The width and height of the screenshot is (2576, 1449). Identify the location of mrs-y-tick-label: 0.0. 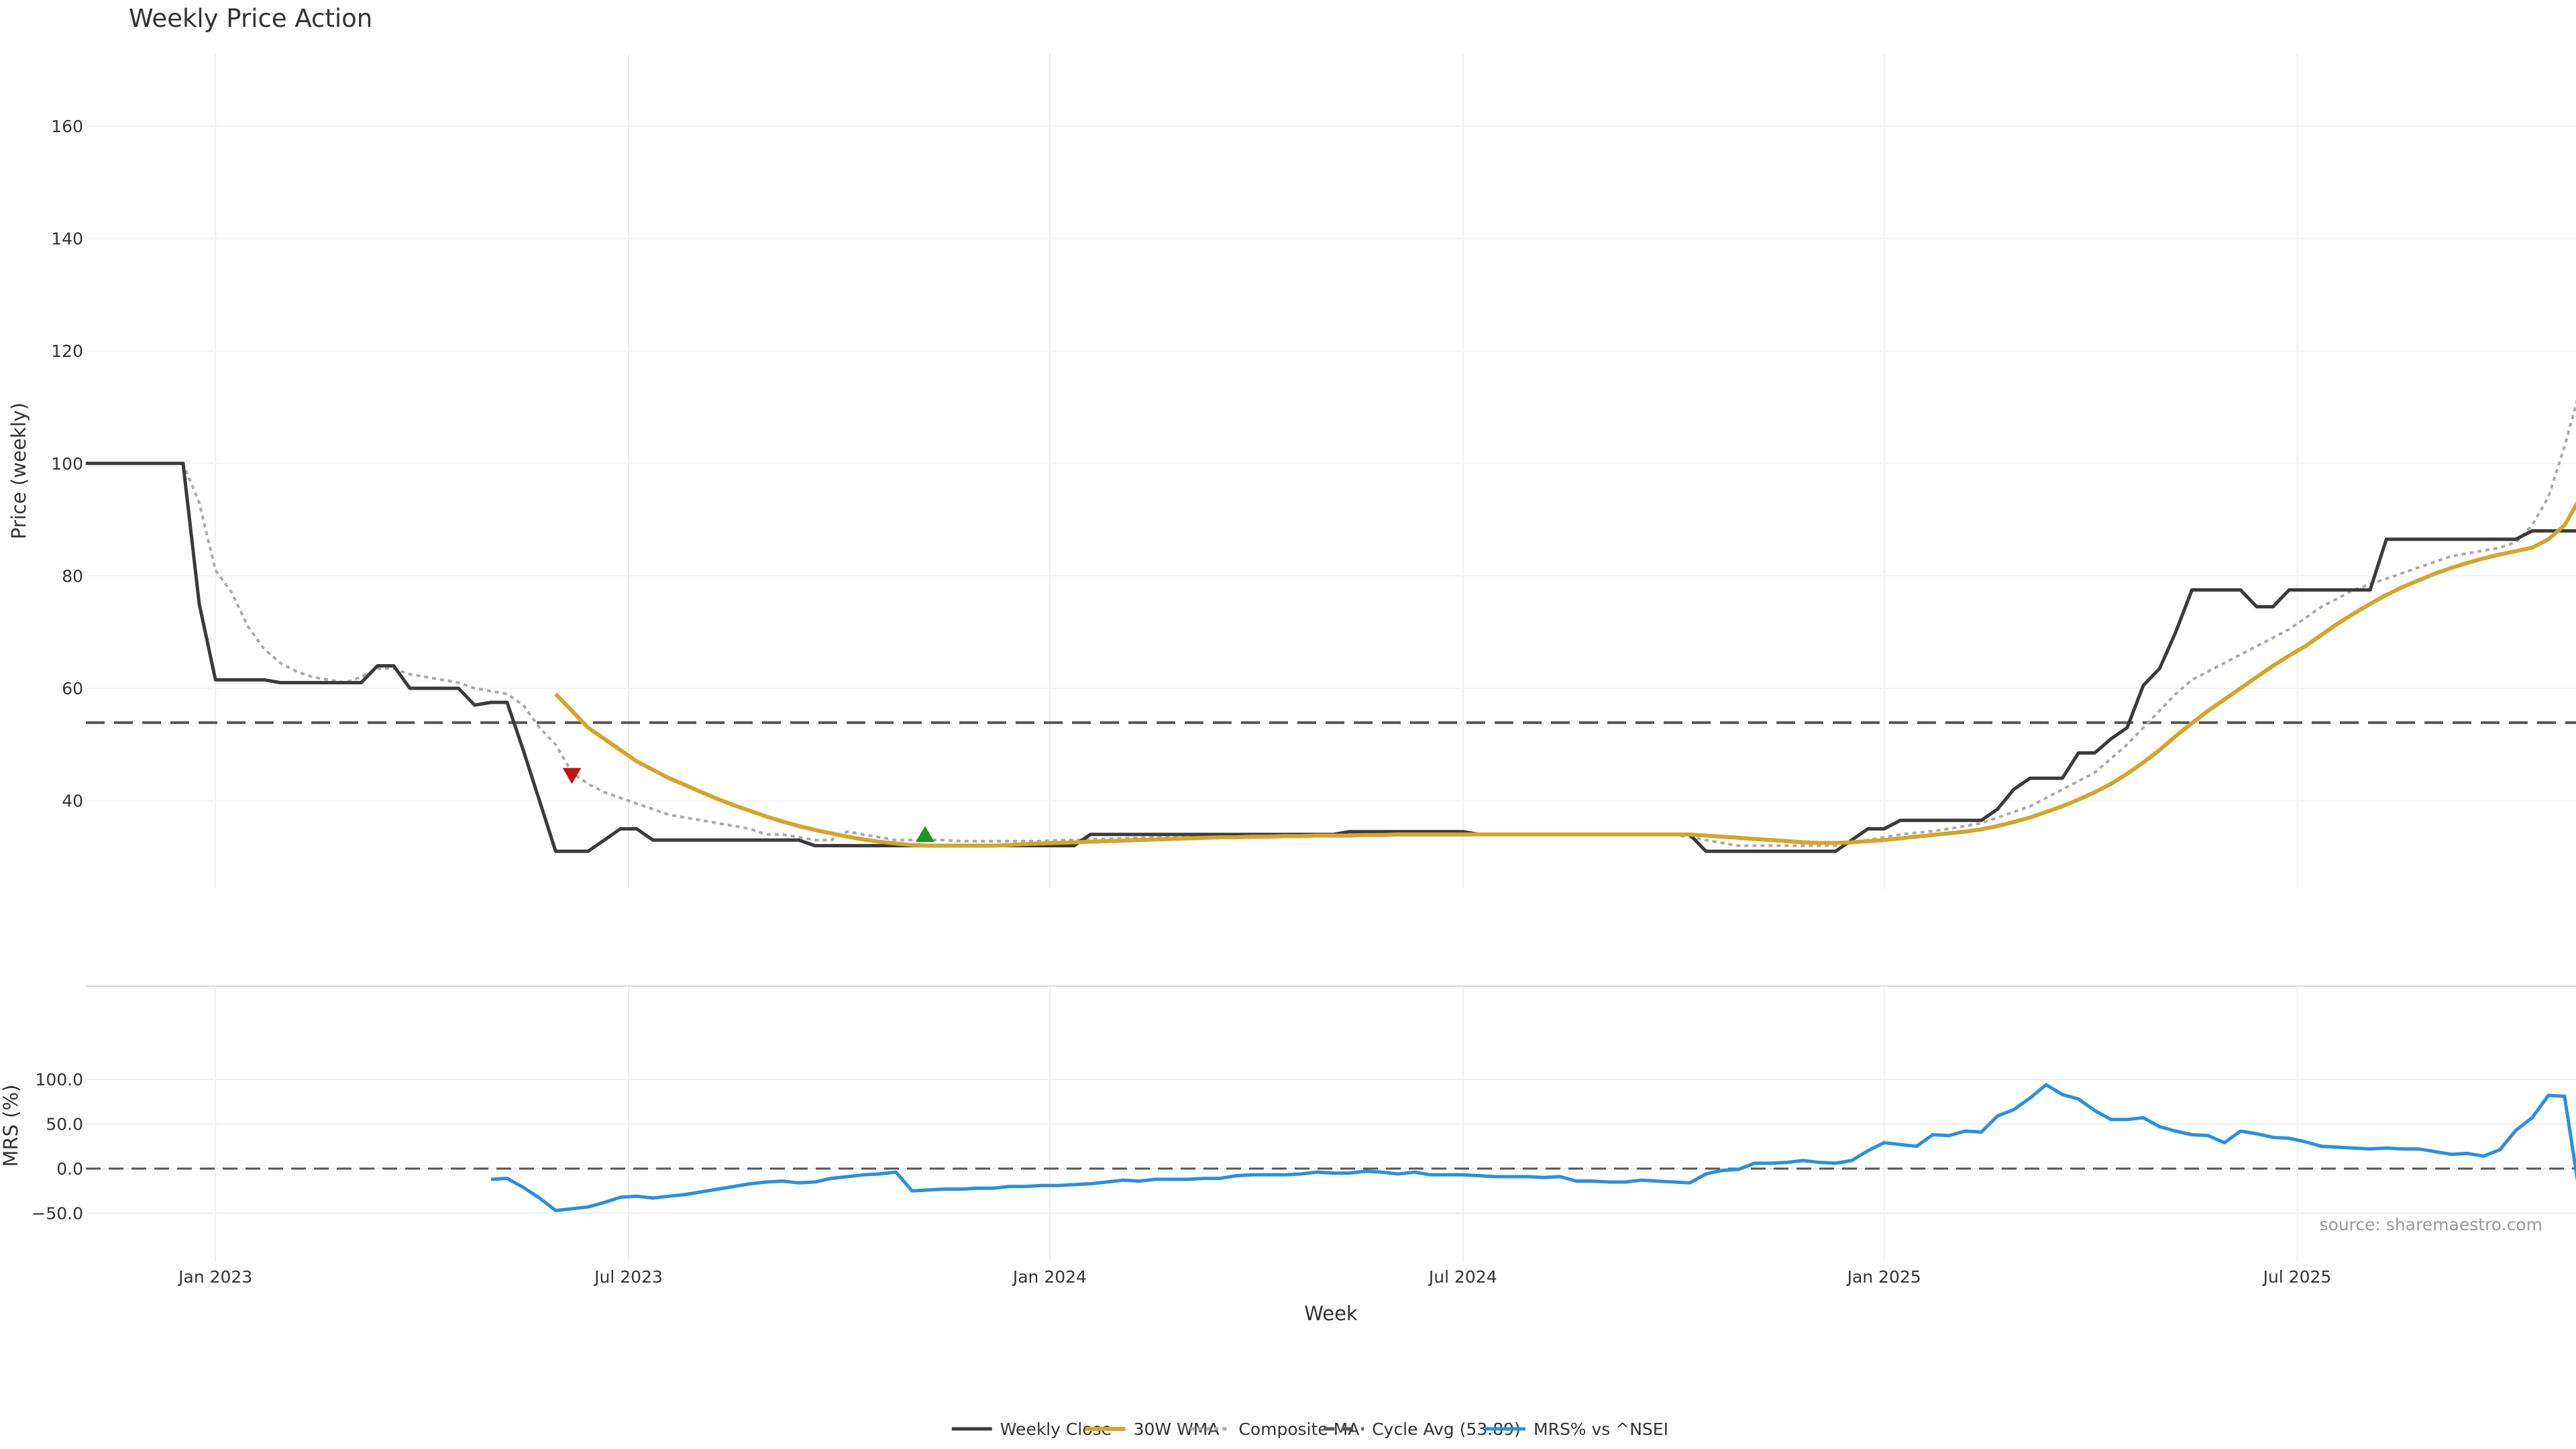
(69, 1169).